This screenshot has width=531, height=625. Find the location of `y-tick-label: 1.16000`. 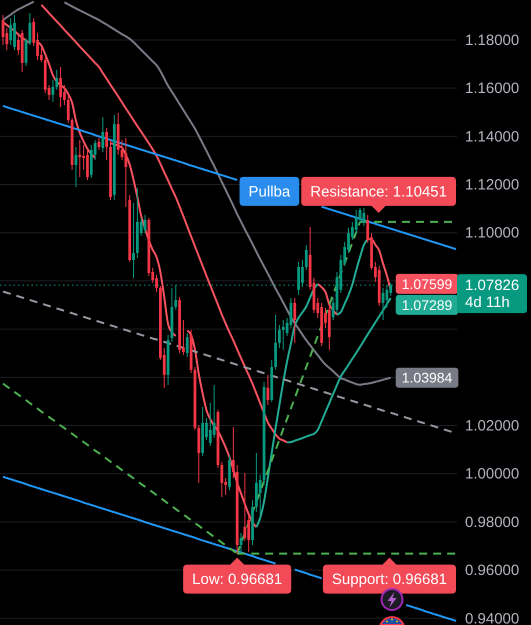

y-tick-label: 1.16000 is located at coordinates (492, 88).